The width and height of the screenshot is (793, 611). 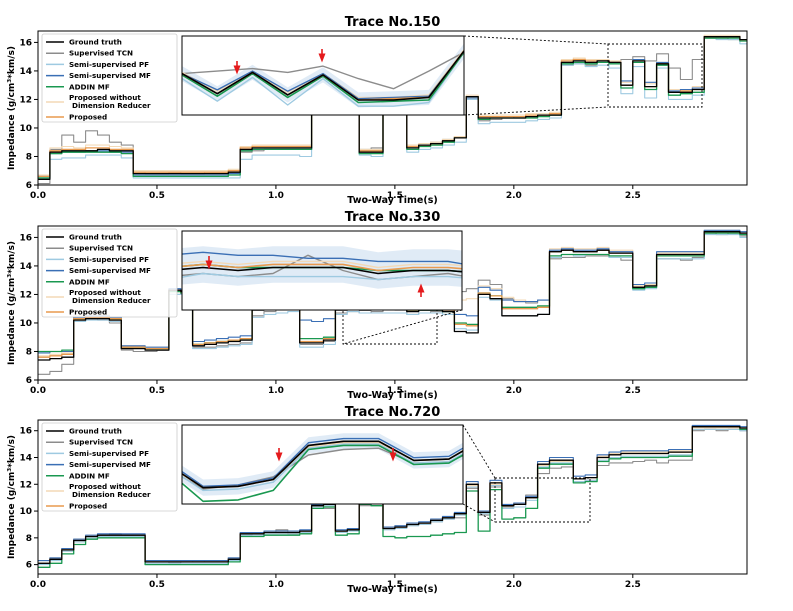 What do you see at coordinates (393, 412) in the screenshot?
I see `chart-title: Trace No.720` at bounding box center [393, 412].